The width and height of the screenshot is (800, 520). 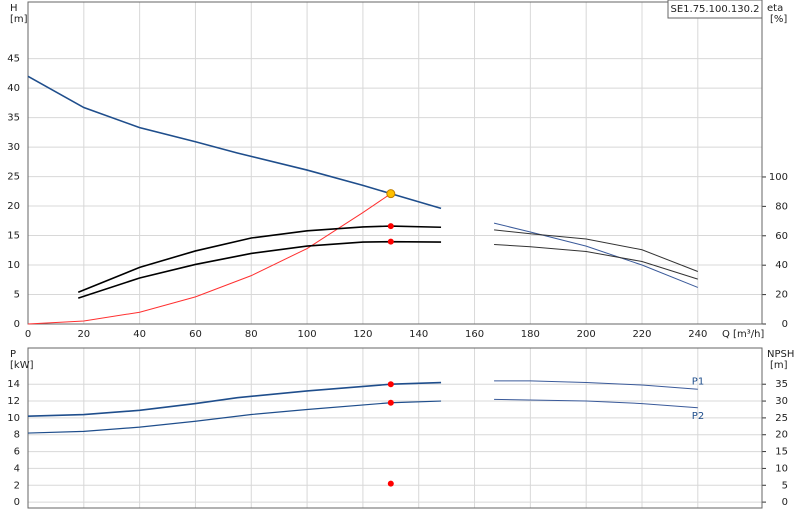 What do you see at coordinates (139, 334) in the screenshot?
I see `x-tick-label: 40` at bounding box center [139, 334].